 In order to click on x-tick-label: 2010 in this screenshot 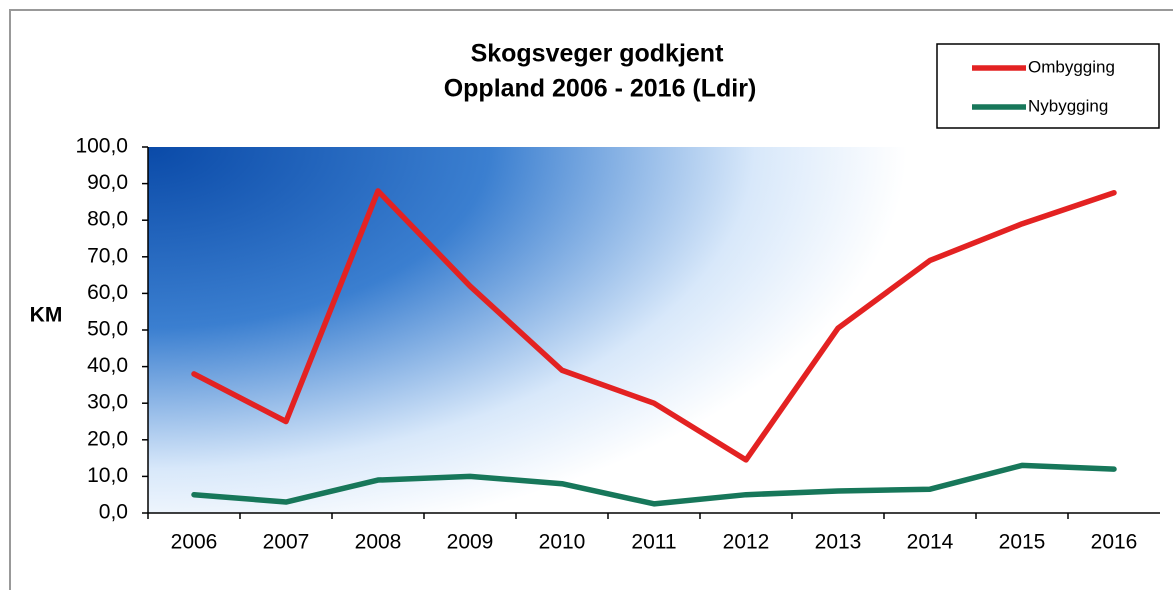, I will do `click(562, 542)`.